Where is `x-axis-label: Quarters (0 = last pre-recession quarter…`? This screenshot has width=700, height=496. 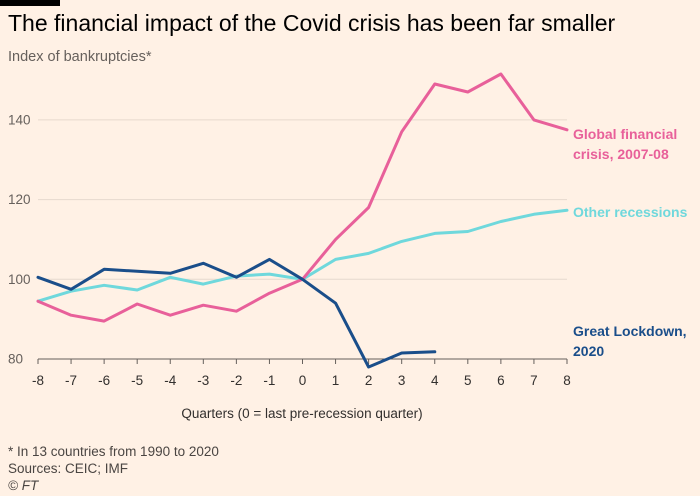
x-axis-label: Quarters (0 = last pre-recession quarter… is located at coordinates (301, 413).